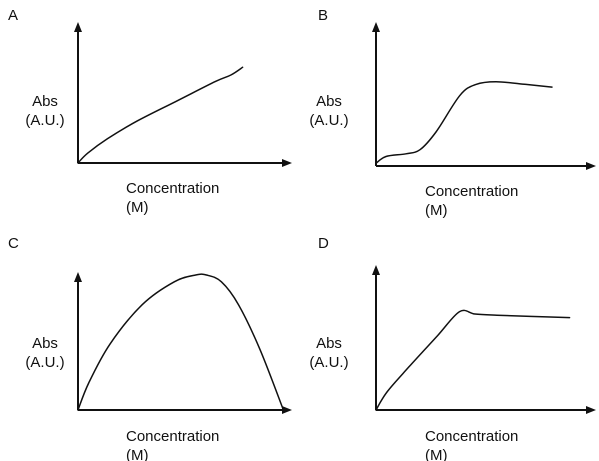 This screenshot has height=461, width=599. I want to click on panel-letter: D, so click(323, 243).